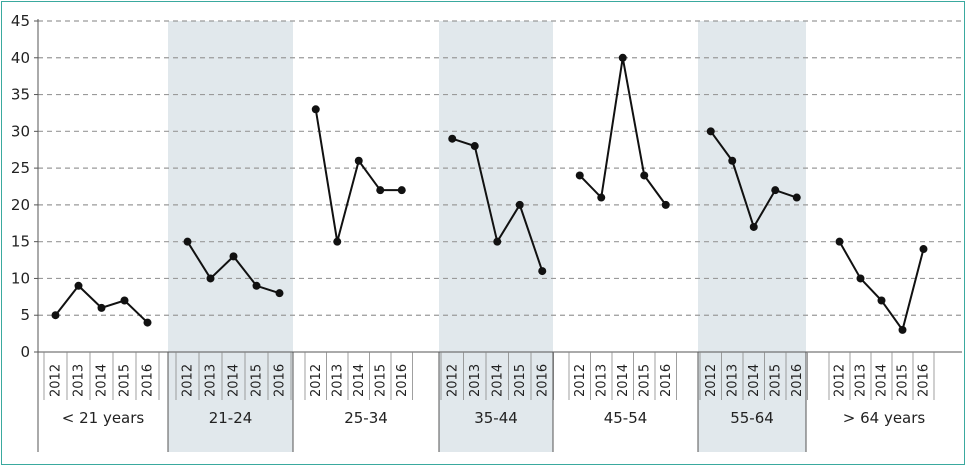  I want to click on data-point-4-2014, so click(622, 57).